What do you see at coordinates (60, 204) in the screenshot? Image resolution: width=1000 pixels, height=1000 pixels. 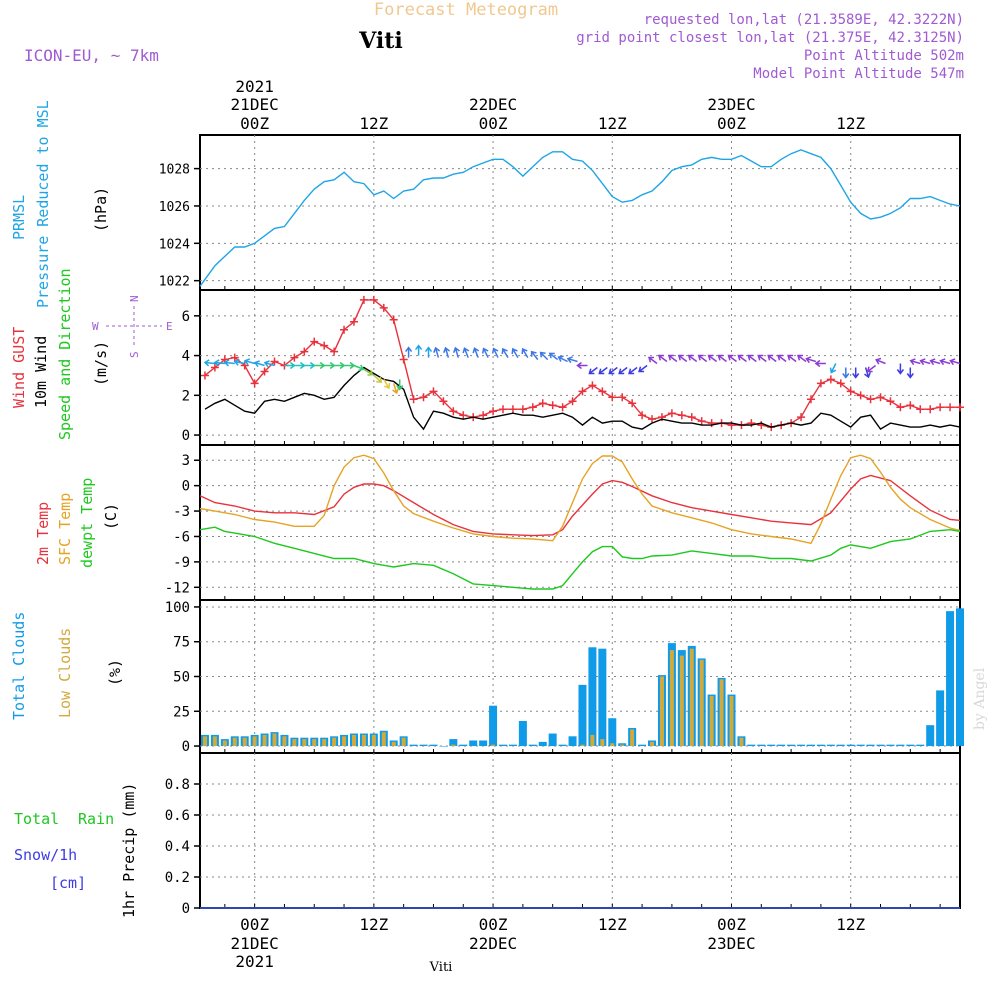 I see `pressure-labels: PRMSL Pressure Reduced to MSL (hPa)` at bounding box center [60, 204].